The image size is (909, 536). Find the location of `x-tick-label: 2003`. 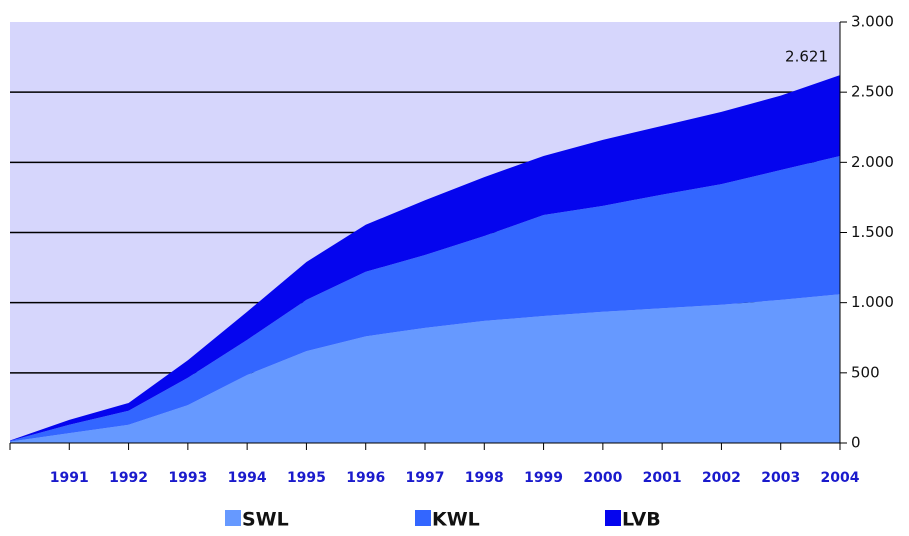

x-tick-label: 2003 is located at coordinates (780, 478).